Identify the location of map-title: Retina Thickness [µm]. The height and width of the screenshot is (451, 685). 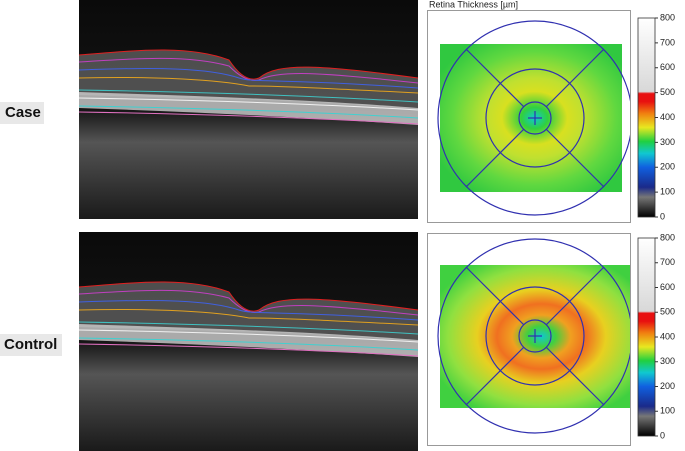
(473, 4).